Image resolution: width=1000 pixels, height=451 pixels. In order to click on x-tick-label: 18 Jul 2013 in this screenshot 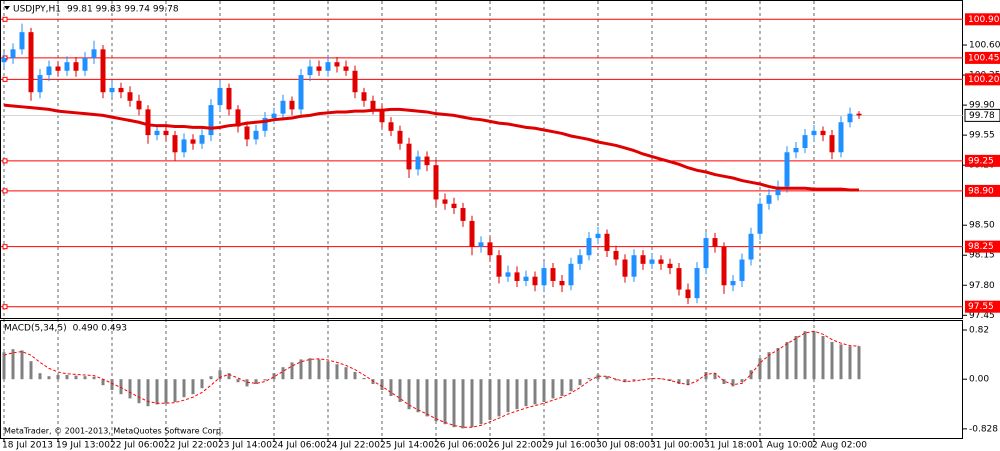, I will do `click(27, 446)`.